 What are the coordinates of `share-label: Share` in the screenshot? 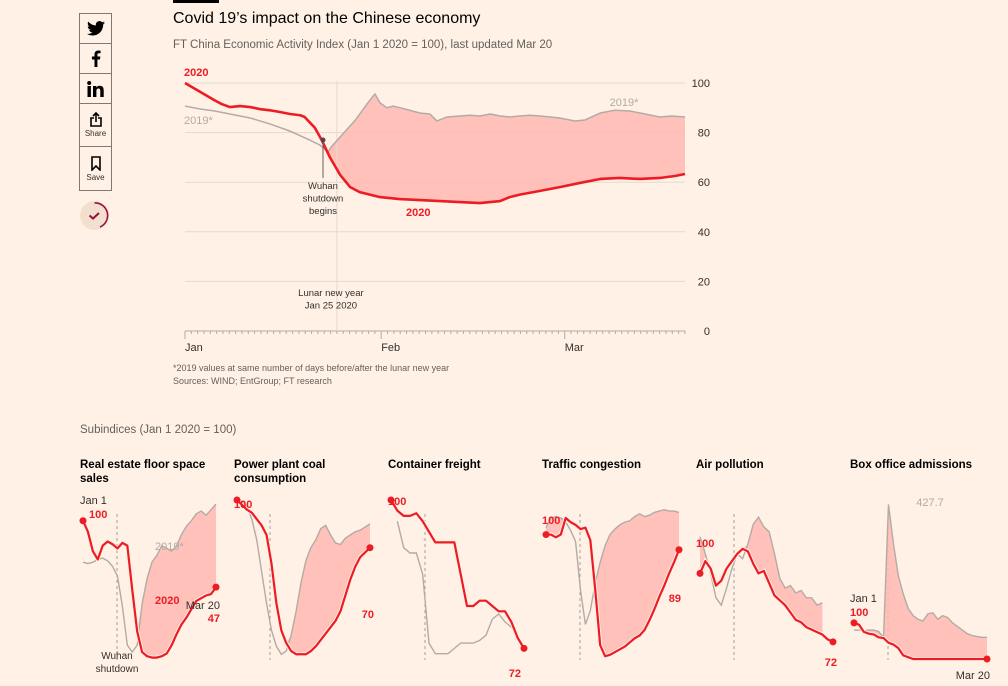 It's located at (95, 133).